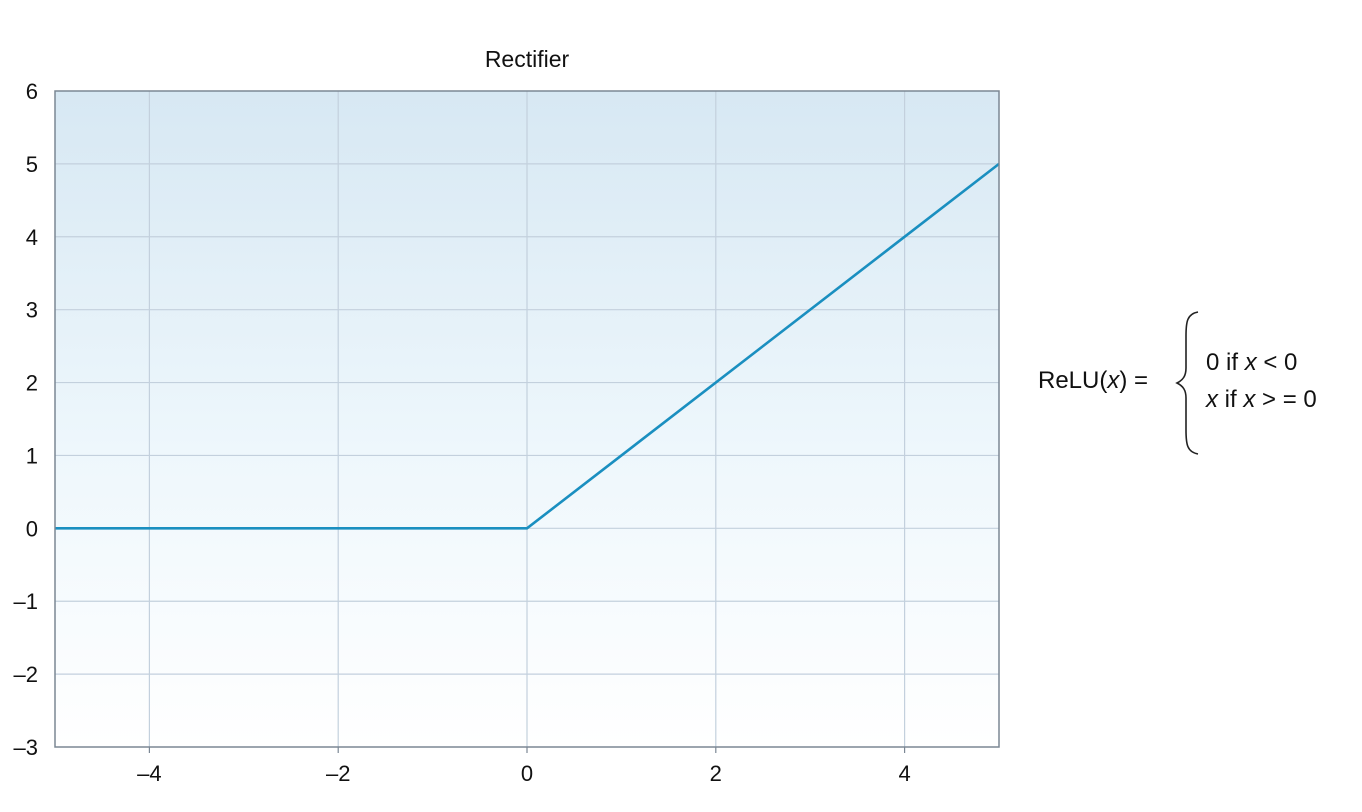 The image size is (1362, 812). I want to click on relu-formula: ReLU(x) = 0 if x < 0 x if x > = 0, so click(1193, 385).